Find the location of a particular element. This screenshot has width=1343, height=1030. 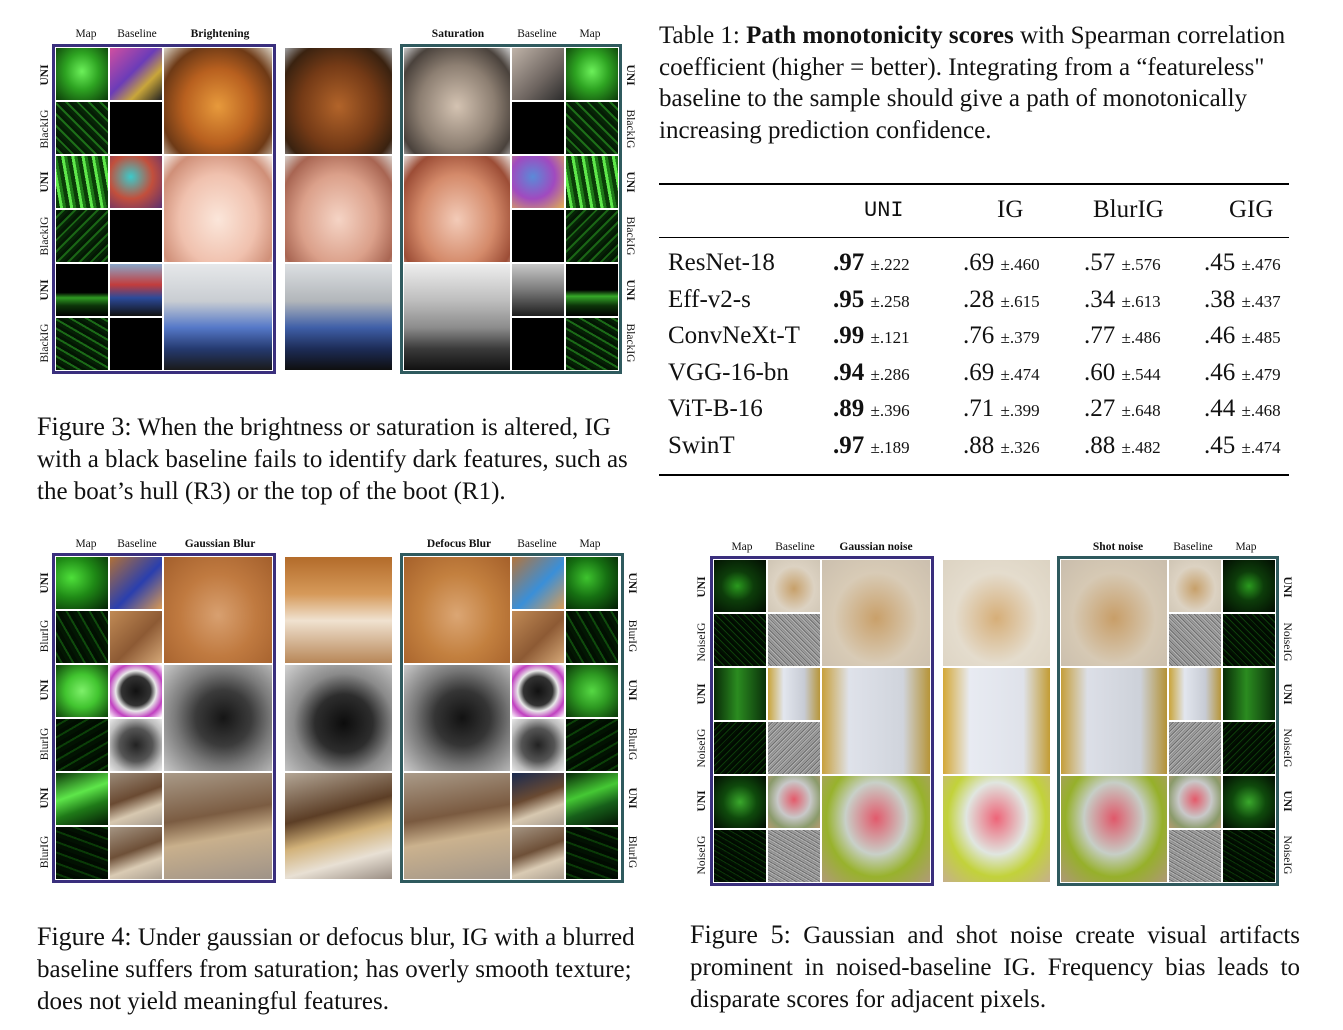

brightened-coral-image is located at coordinates (218, 209).